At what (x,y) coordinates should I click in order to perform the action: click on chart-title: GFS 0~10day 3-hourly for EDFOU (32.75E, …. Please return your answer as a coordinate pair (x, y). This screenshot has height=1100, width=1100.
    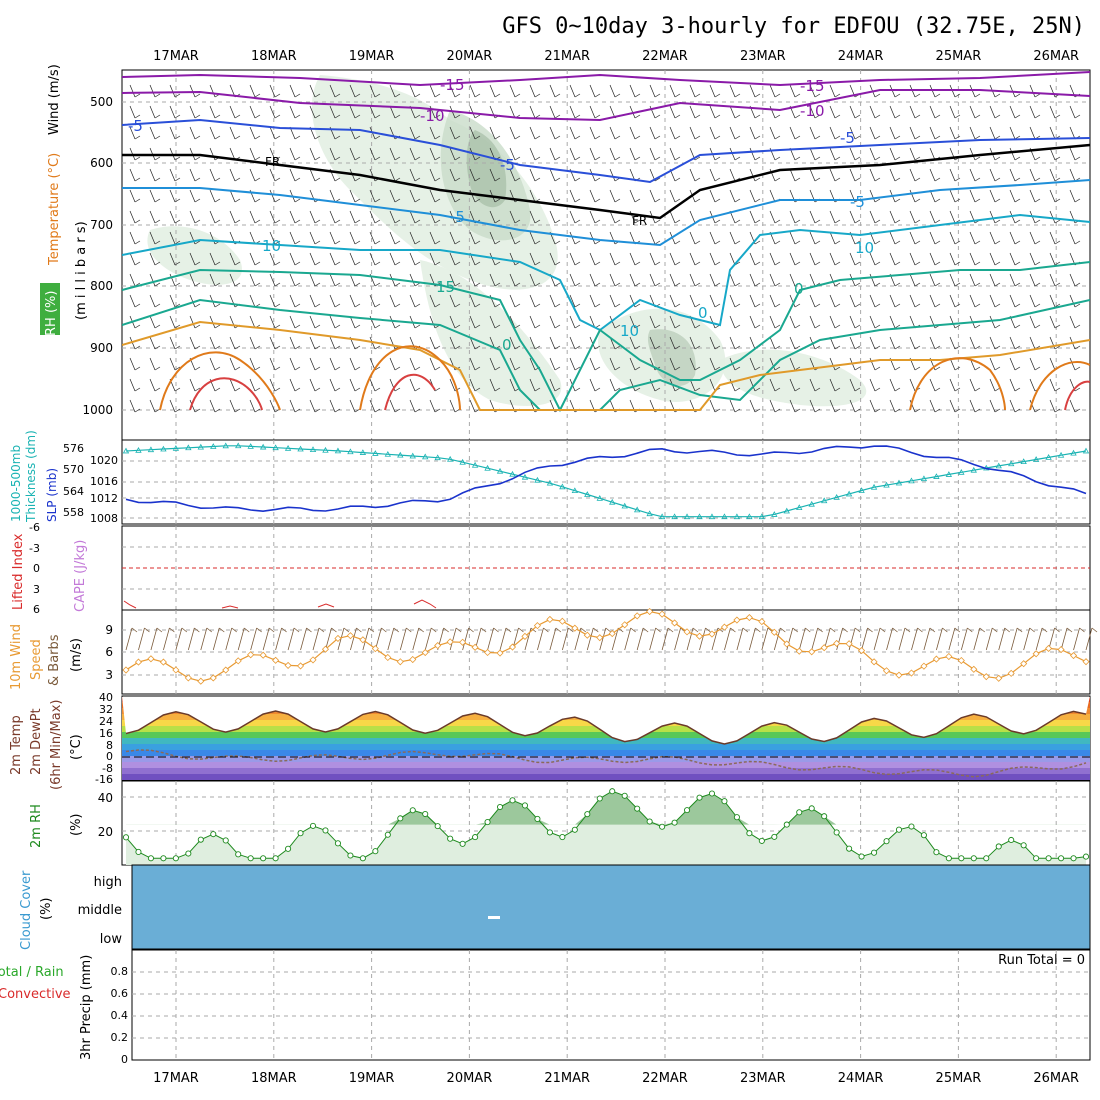
    Looking at the image, I should click on (793, 26).